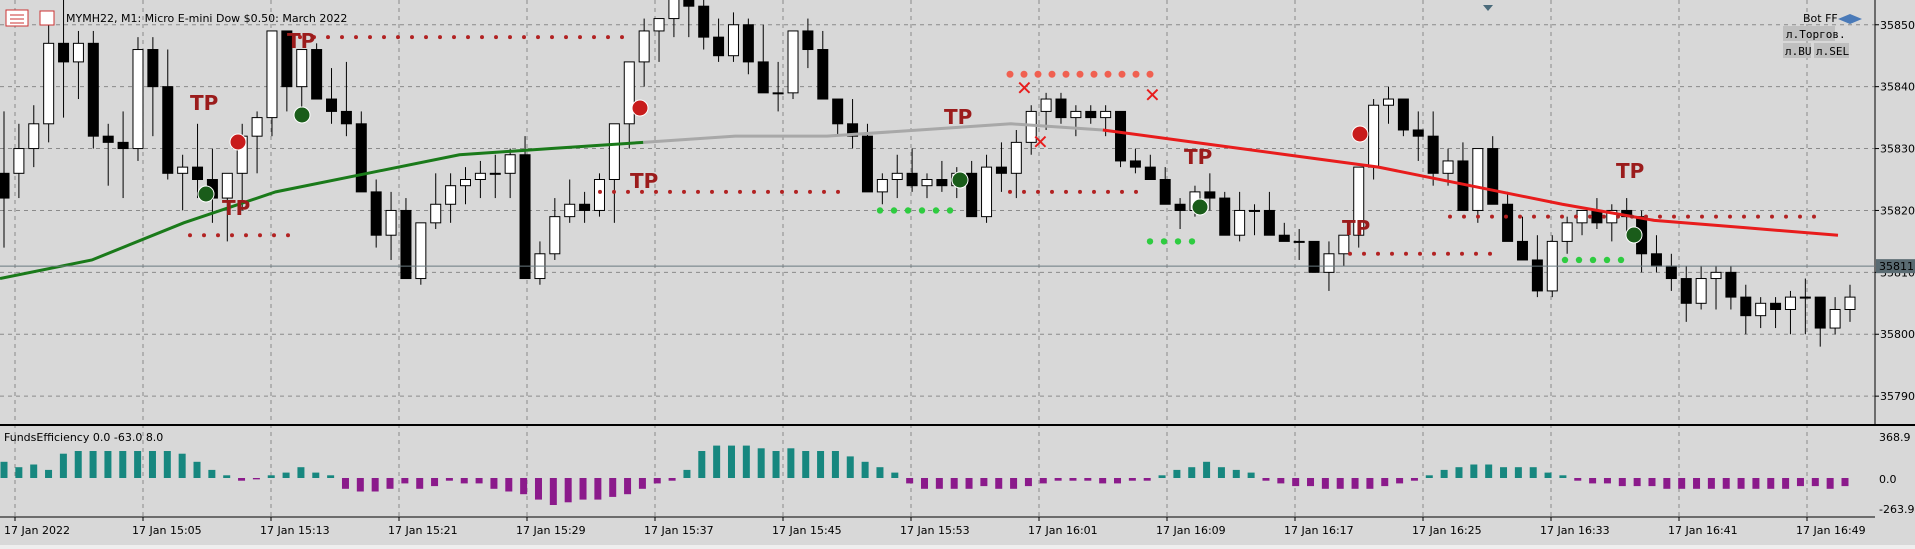  I want to click on trade-button, so click(1809, 33).